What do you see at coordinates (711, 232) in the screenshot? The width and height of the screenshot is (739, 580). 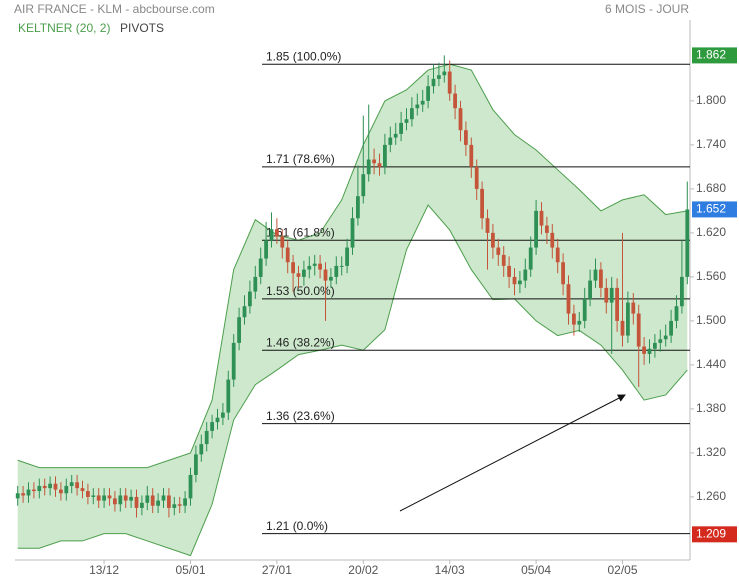 I see `y-tick-label: 1.620` at bounding box center [711, 232].